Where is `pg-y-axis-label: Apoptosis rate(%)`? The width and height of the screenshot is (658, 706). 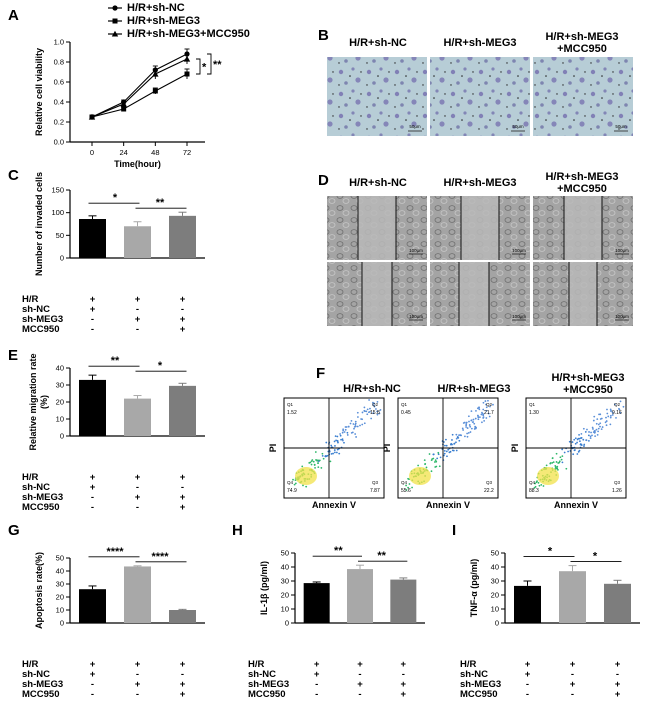 pg-y-axis-label: Apoptosis rate(%) is located at coordinates (39, 590).